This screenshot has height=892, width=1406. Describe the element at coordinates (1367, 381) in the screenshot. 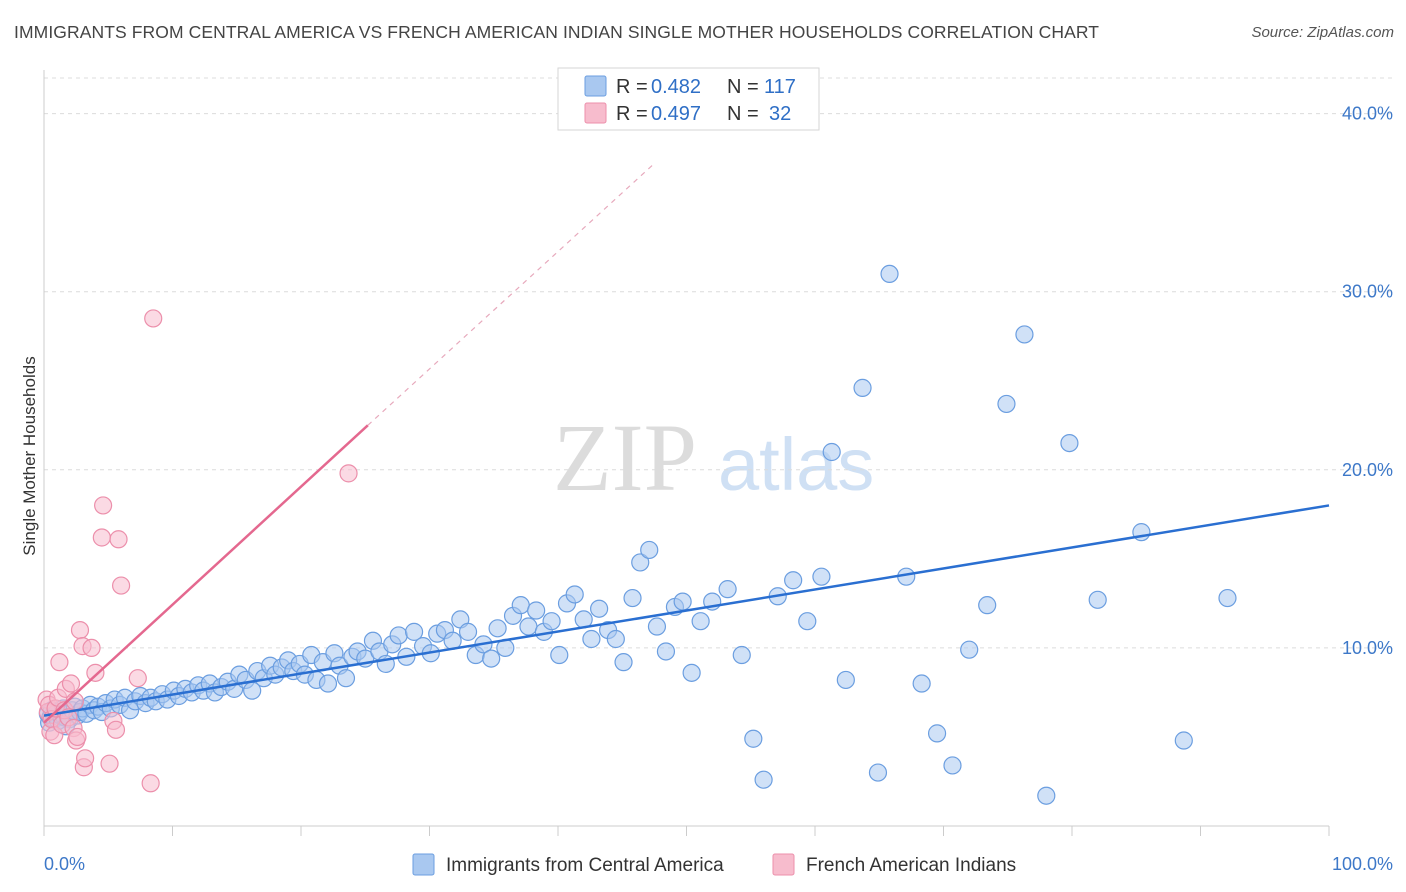

I see `y-axis-tick-labels: 10.0% 20.0% 30.0% 40.0%` at that location.